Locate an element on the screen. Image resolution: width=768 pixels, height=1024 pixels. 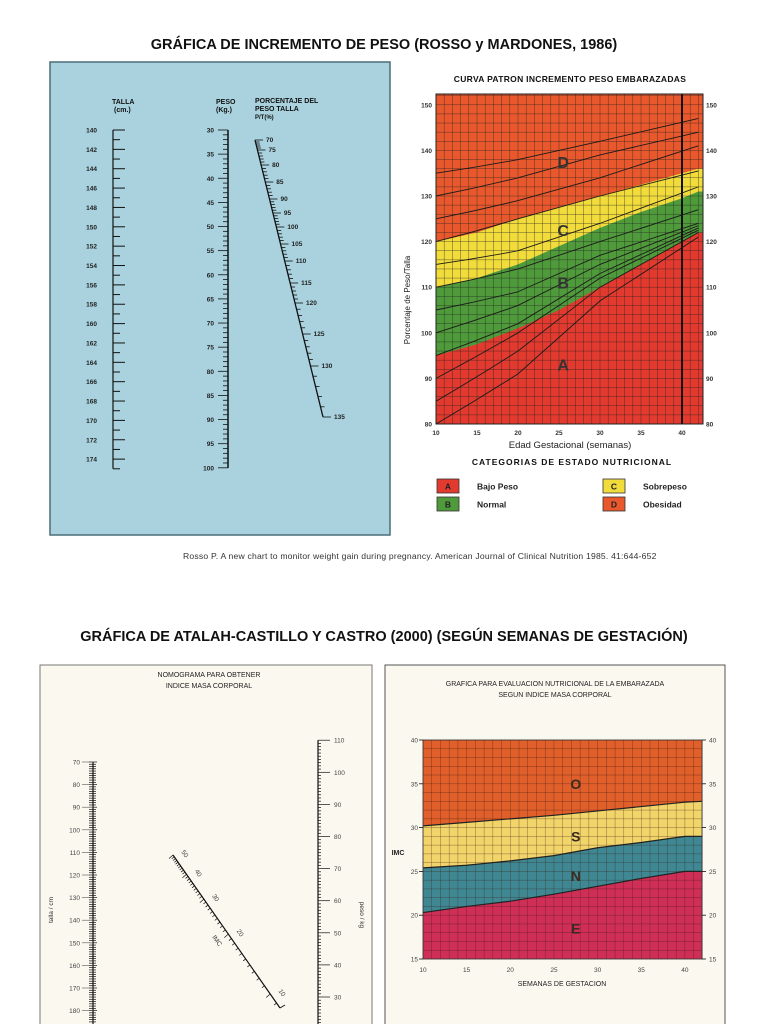
x-tick-label: 30 is located at coordinates (600, 433).